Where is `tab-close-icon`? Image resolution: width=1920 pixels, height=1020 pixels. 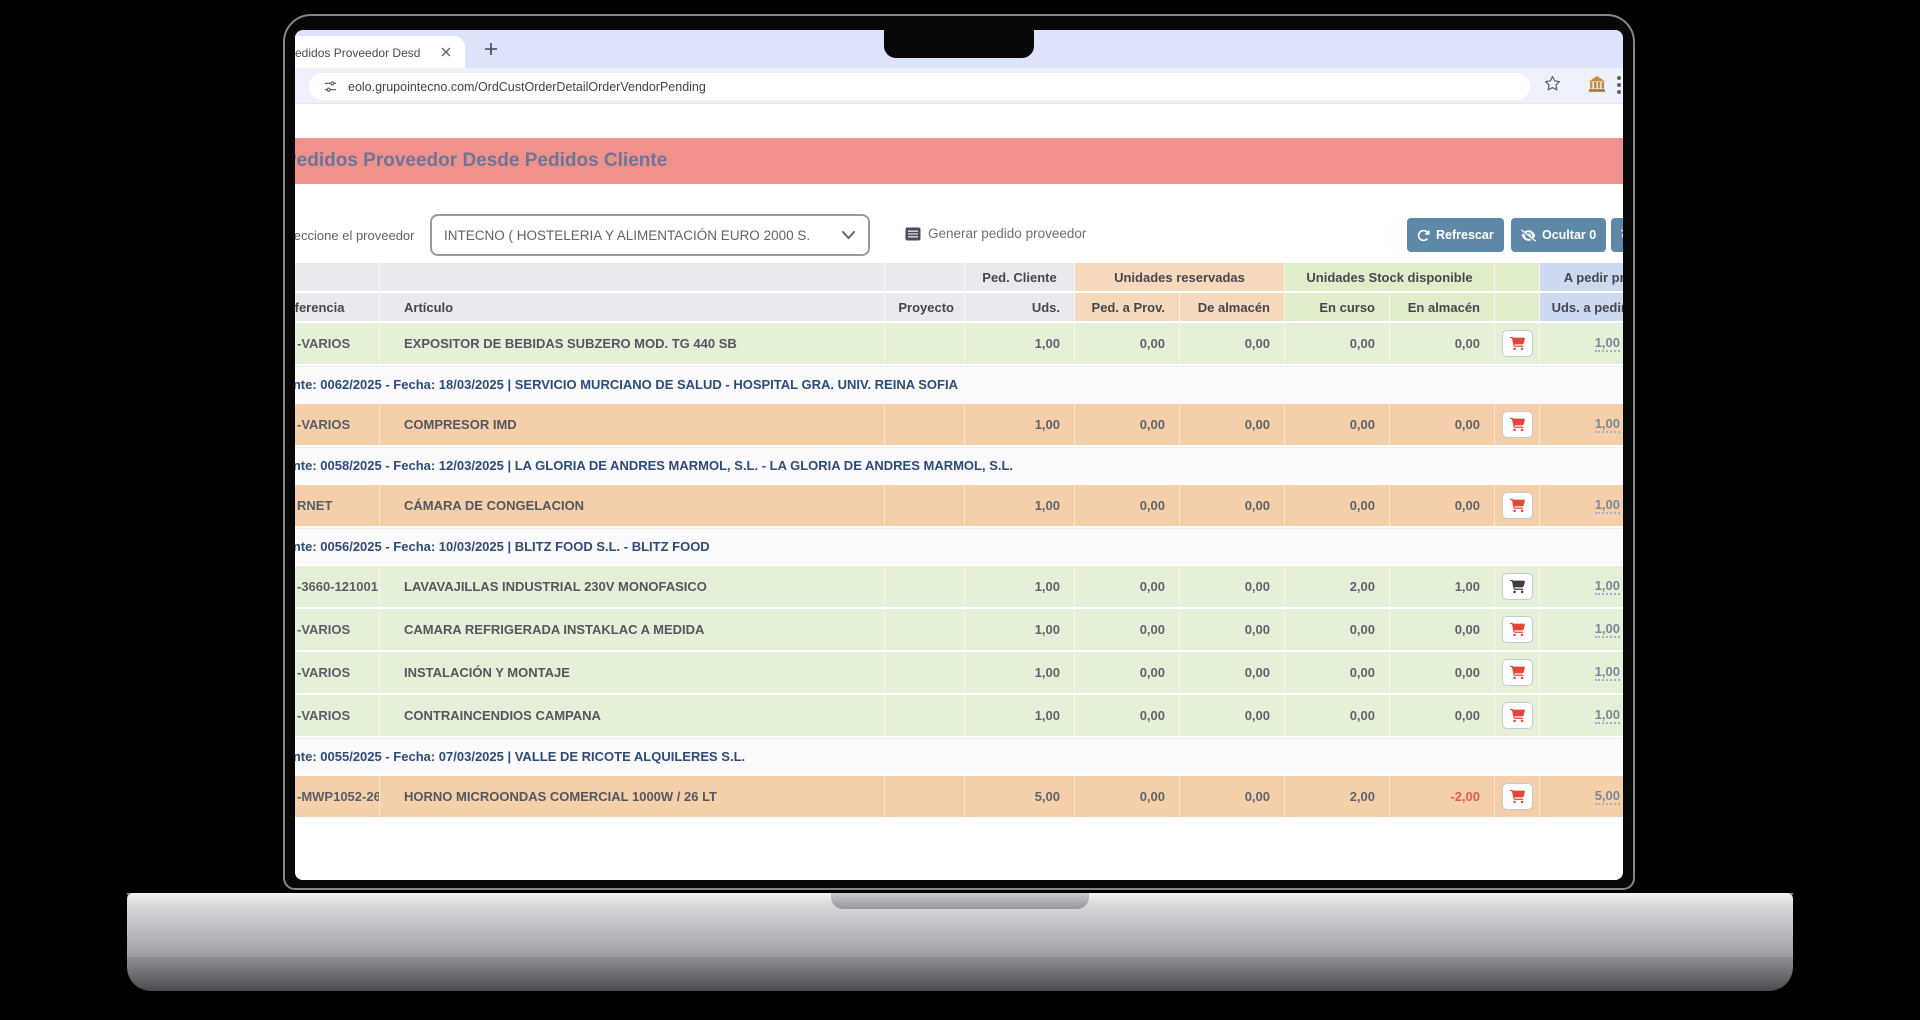
tab-close-icon is located at coordinates (446, 52).